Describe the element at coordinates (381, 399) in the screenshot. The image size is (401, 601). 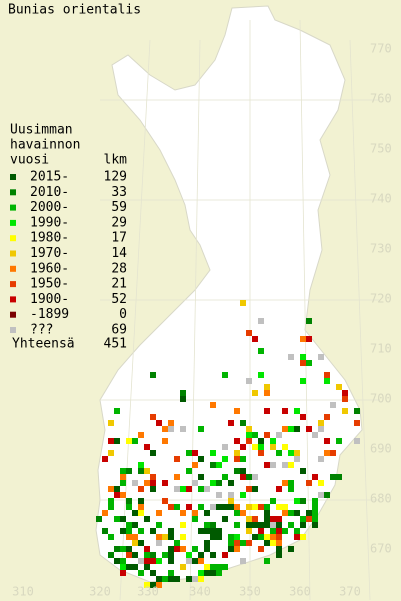
I see `y-grid-label: 700` at that location.